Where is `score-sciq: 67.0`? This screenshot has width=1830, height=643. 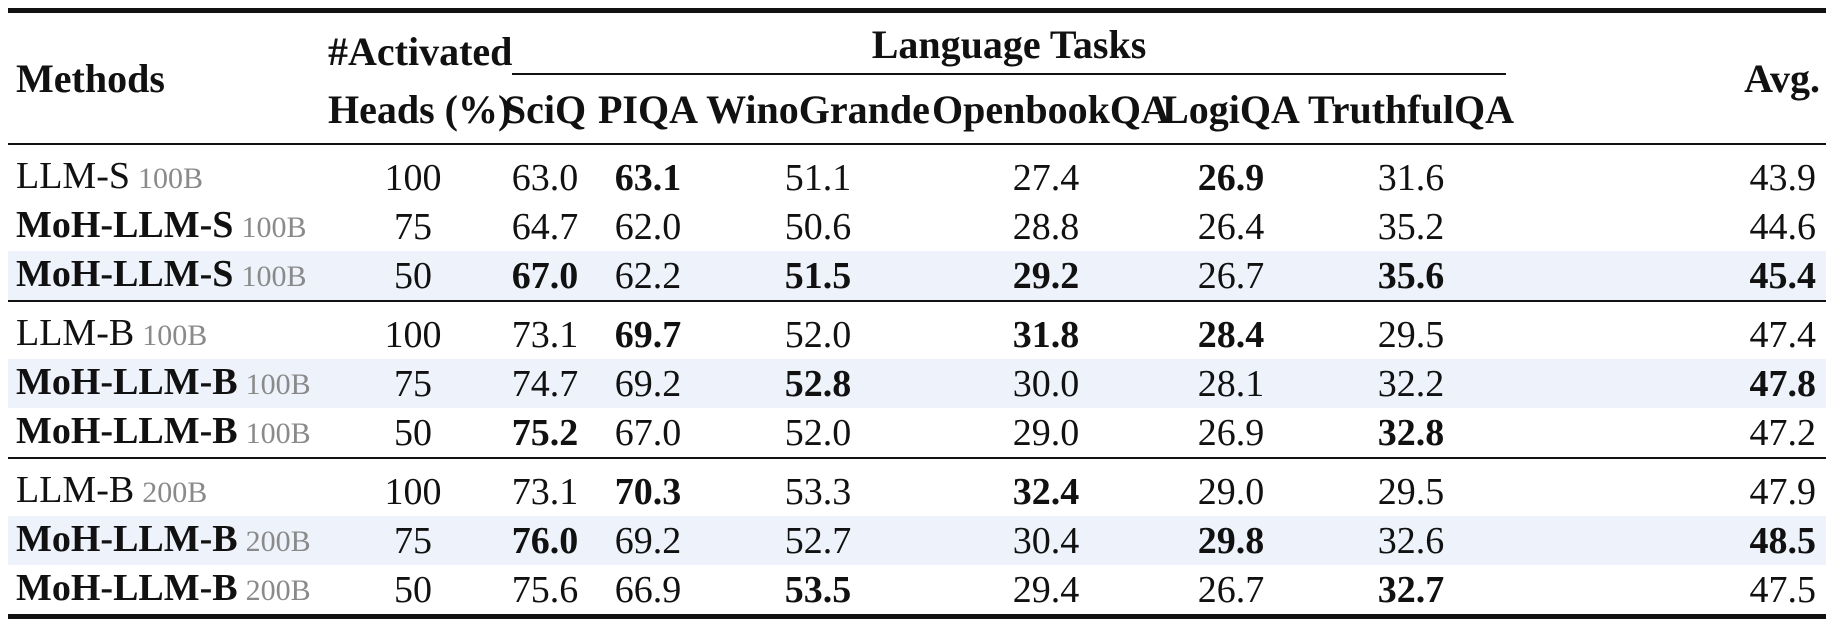
score-sciq: 67.0 is located at coordinates (545, 276).